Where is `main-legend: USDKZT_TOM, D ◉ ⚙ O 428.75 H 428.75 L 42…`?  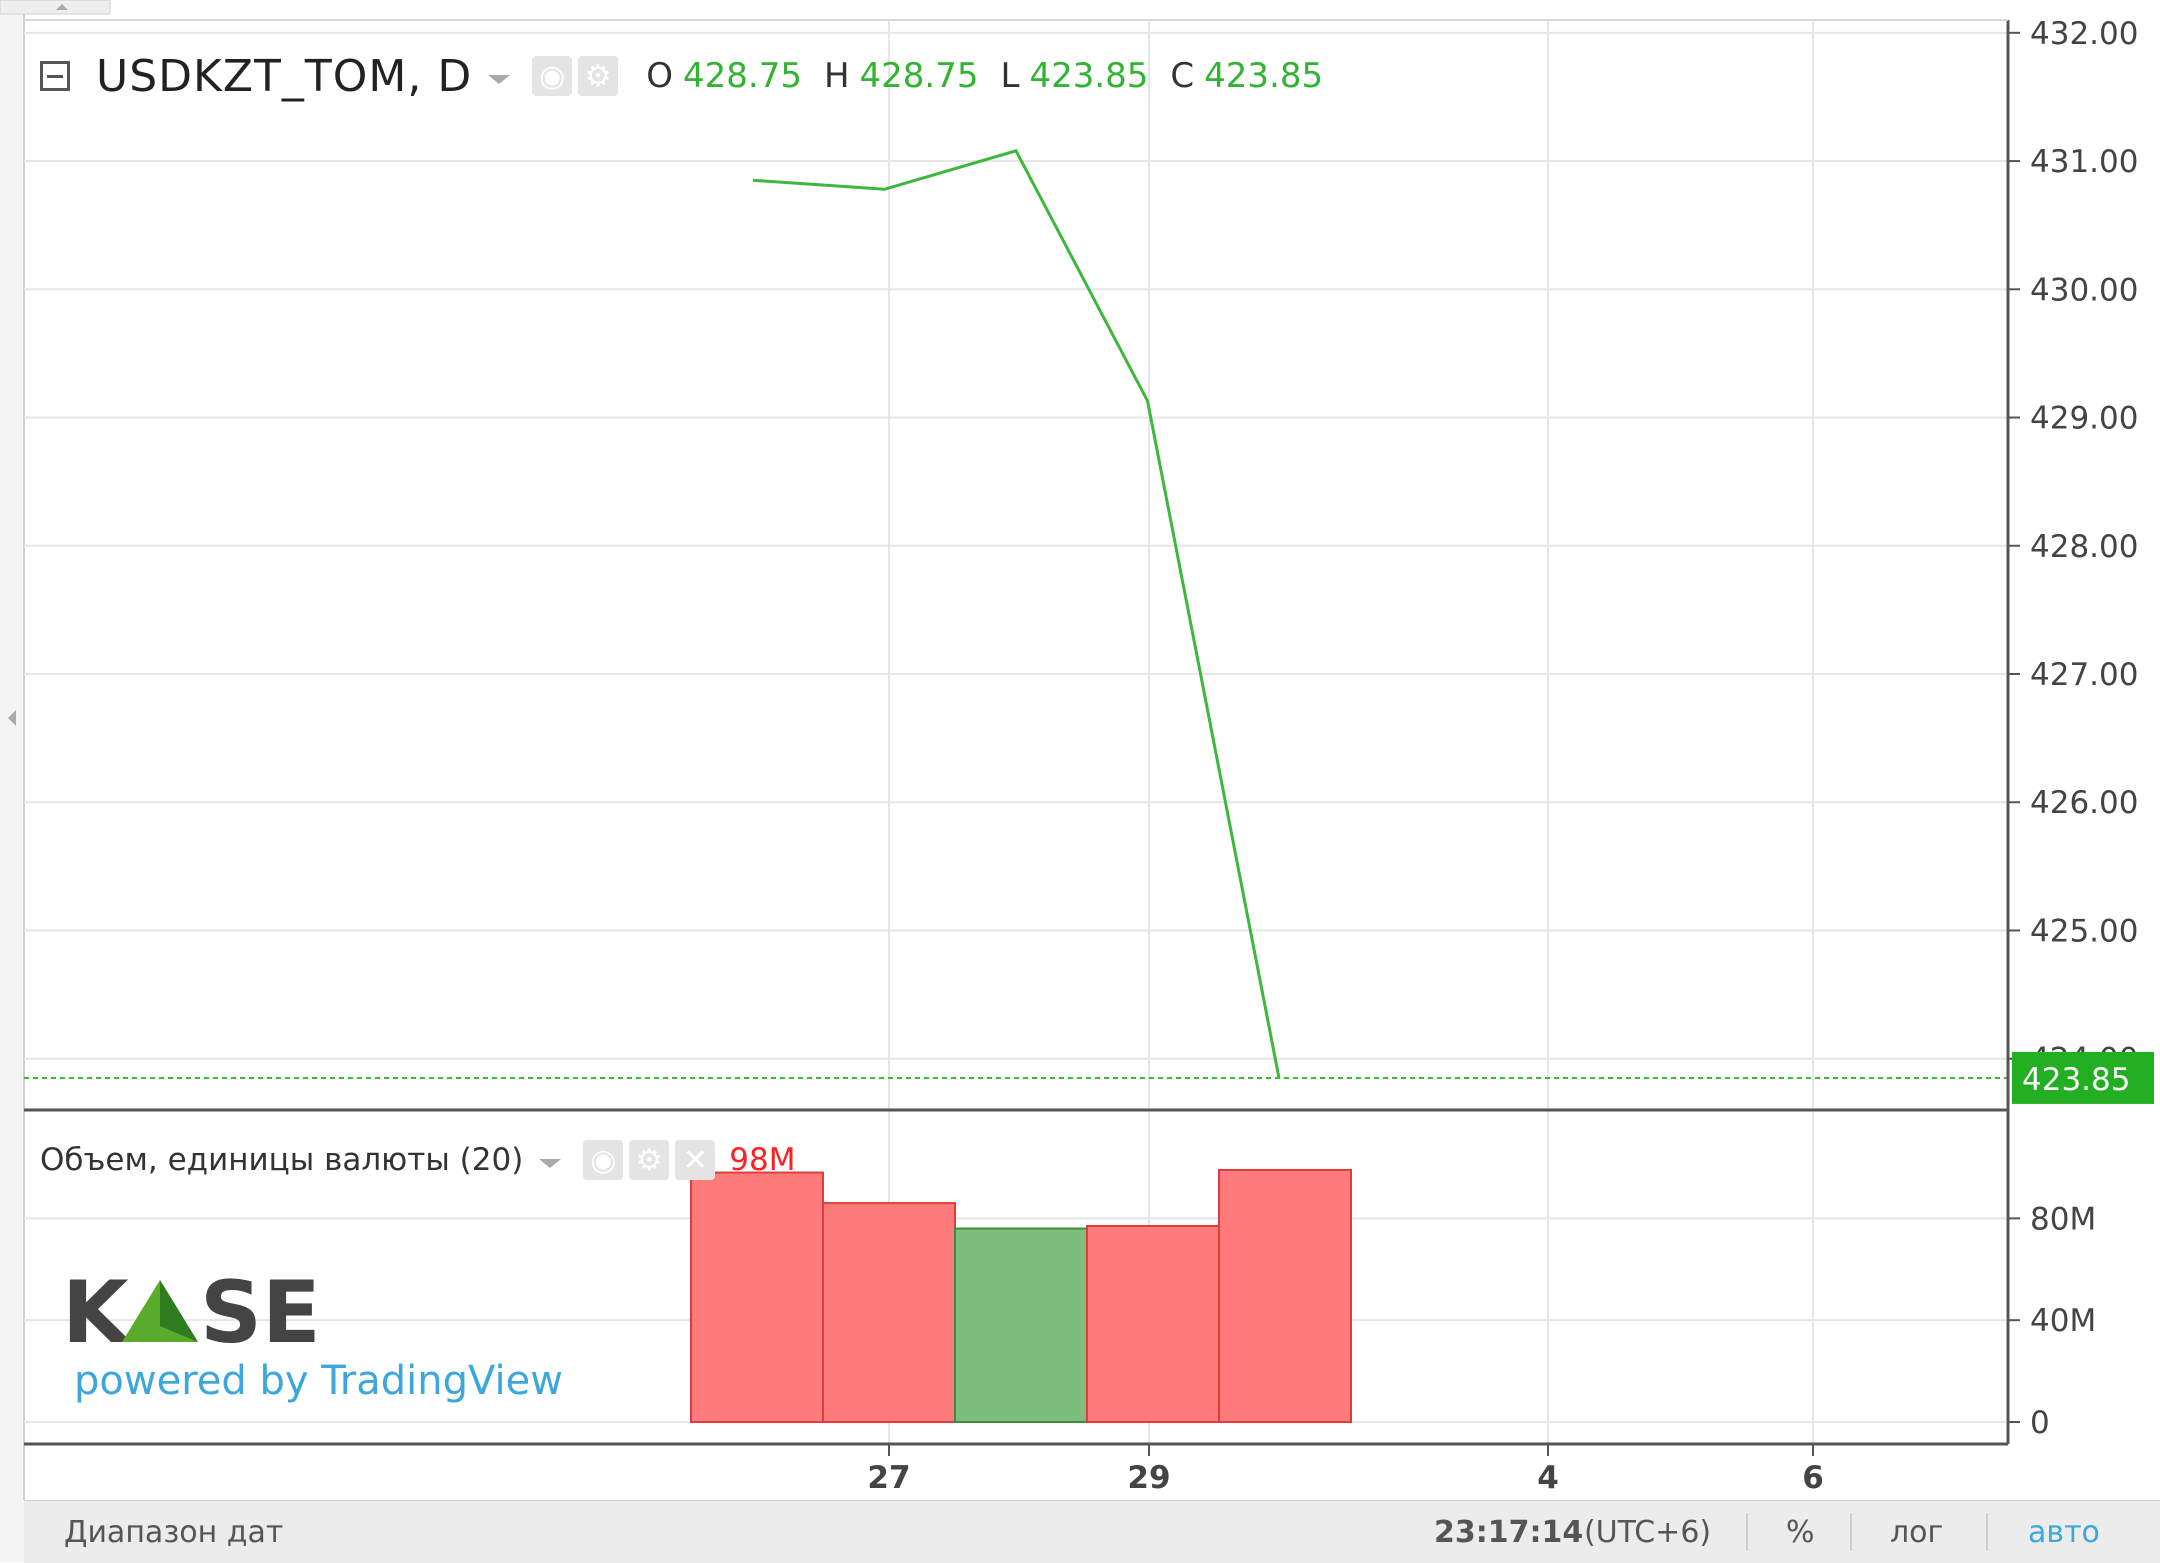 main-legend: USDKZT_TOM, D ◉ ⚙ O 428.75 H 428.75 L 42… is located at coordinates (681, 76).